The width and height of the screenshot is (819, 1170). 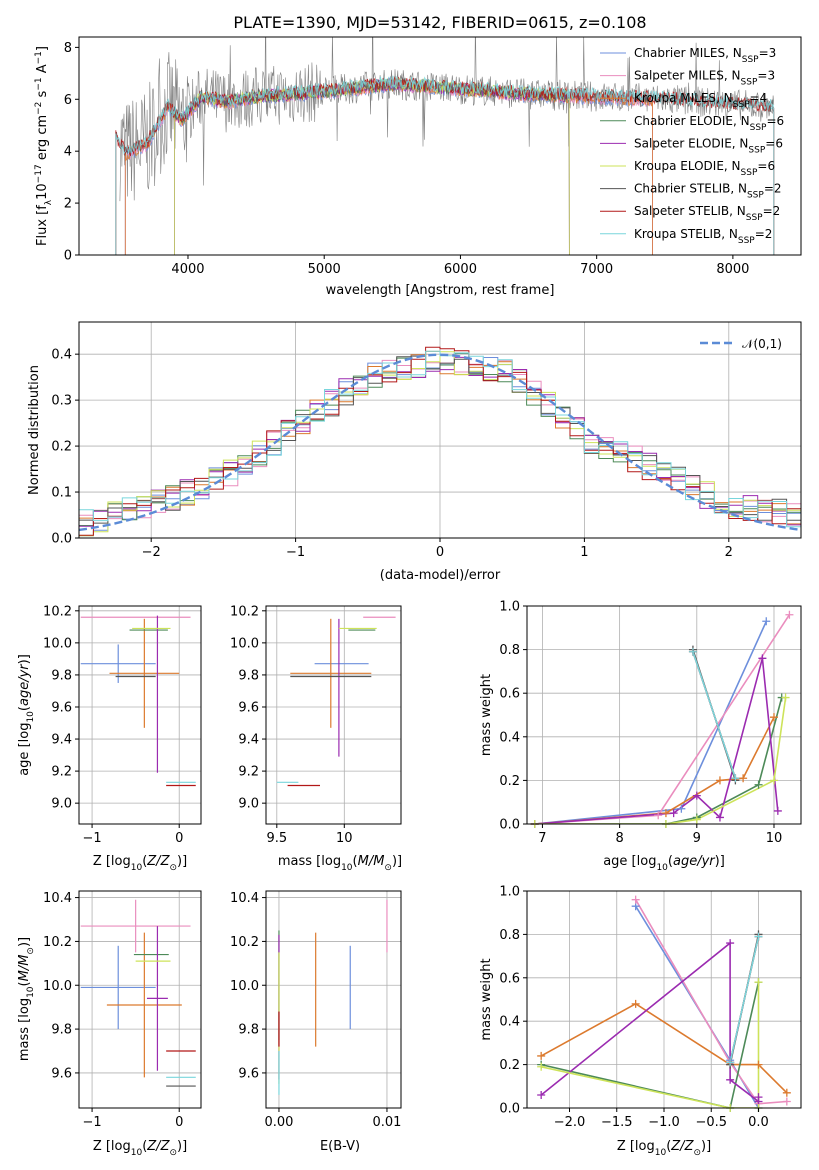 I want to click on model-spectrum, so click(x=445, y=165).